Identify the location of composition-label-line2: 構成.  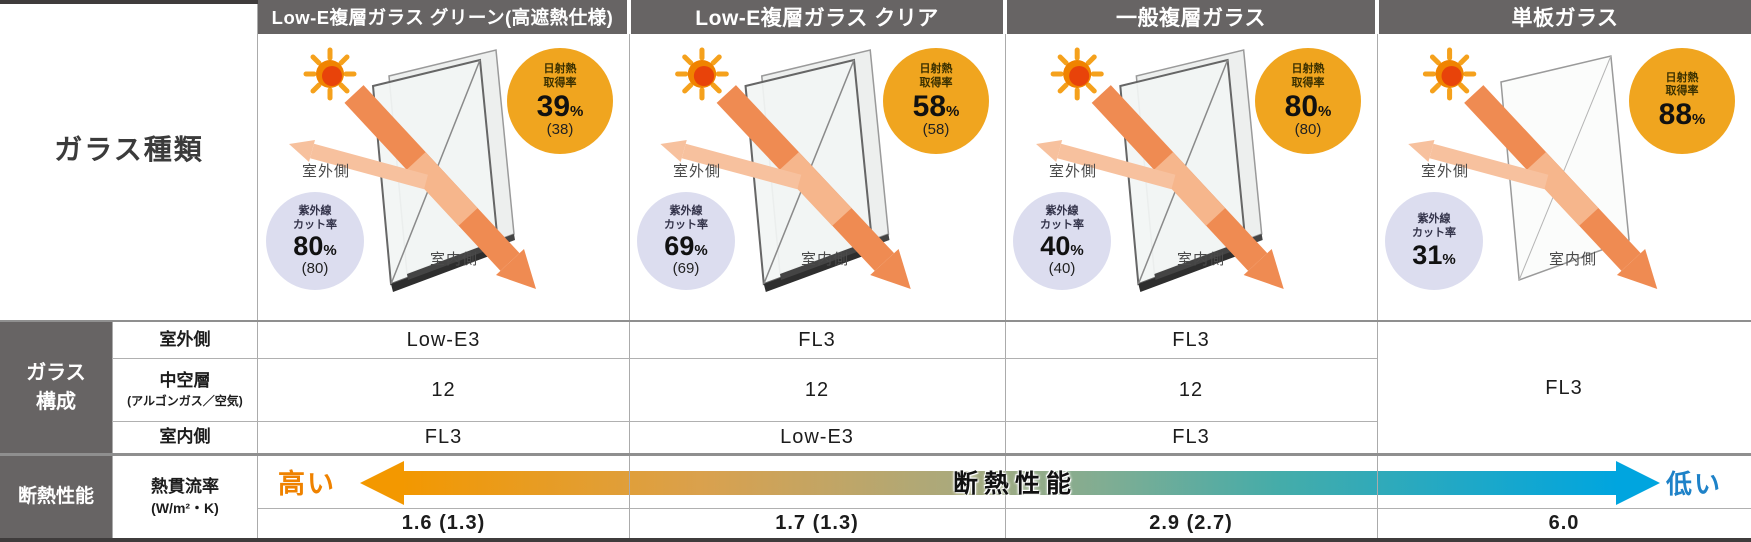
(56, 401).